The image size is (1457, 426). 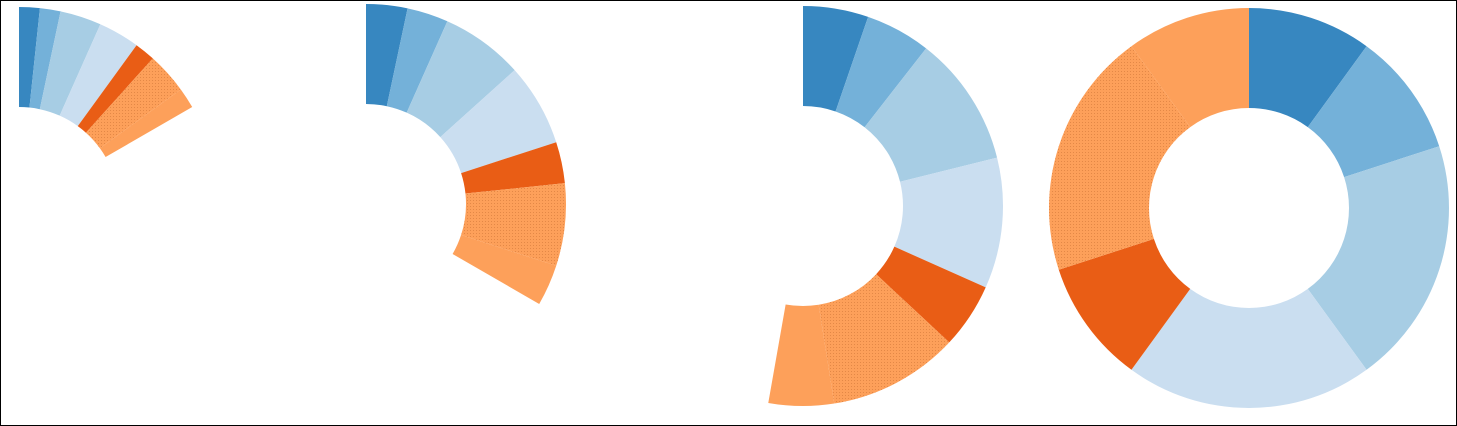 What do you see at coordinates (1120, 158) in the screenshot?
I see `donut-4-slice-6-hatch` at bounding box center [1120, 158].